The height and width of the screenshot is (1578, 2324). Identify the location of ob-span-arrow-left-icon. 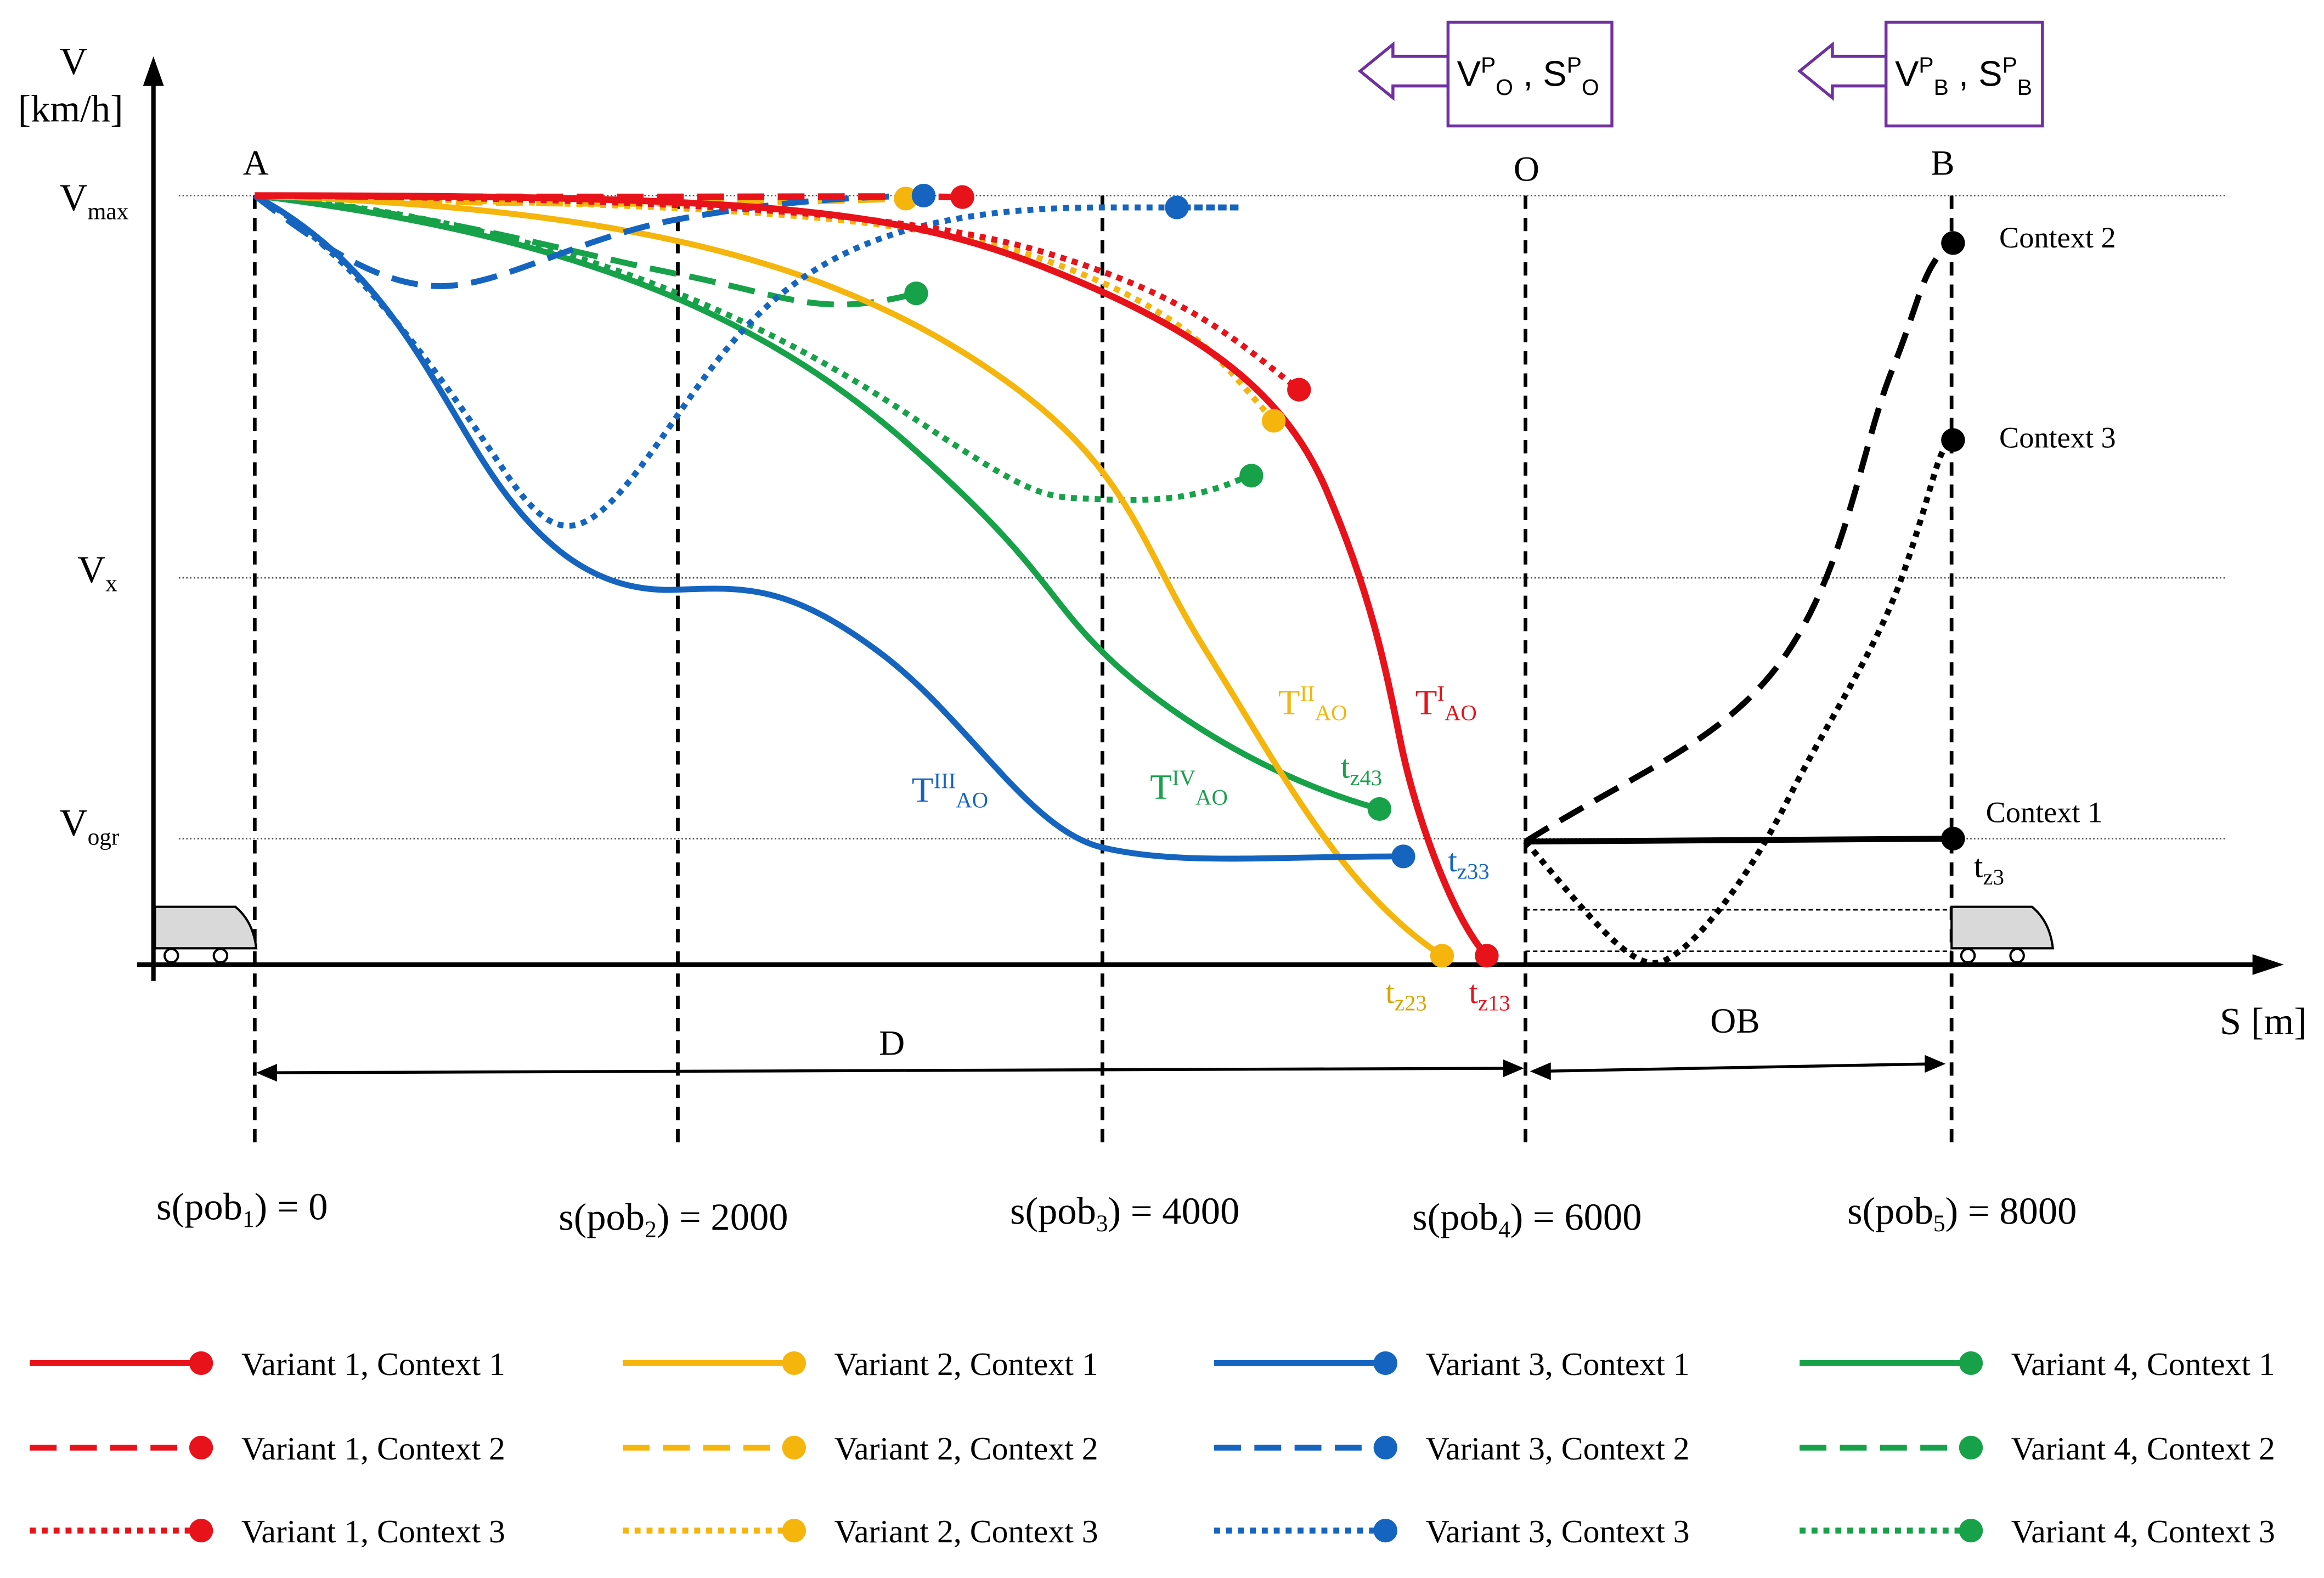
(1540, 1071).